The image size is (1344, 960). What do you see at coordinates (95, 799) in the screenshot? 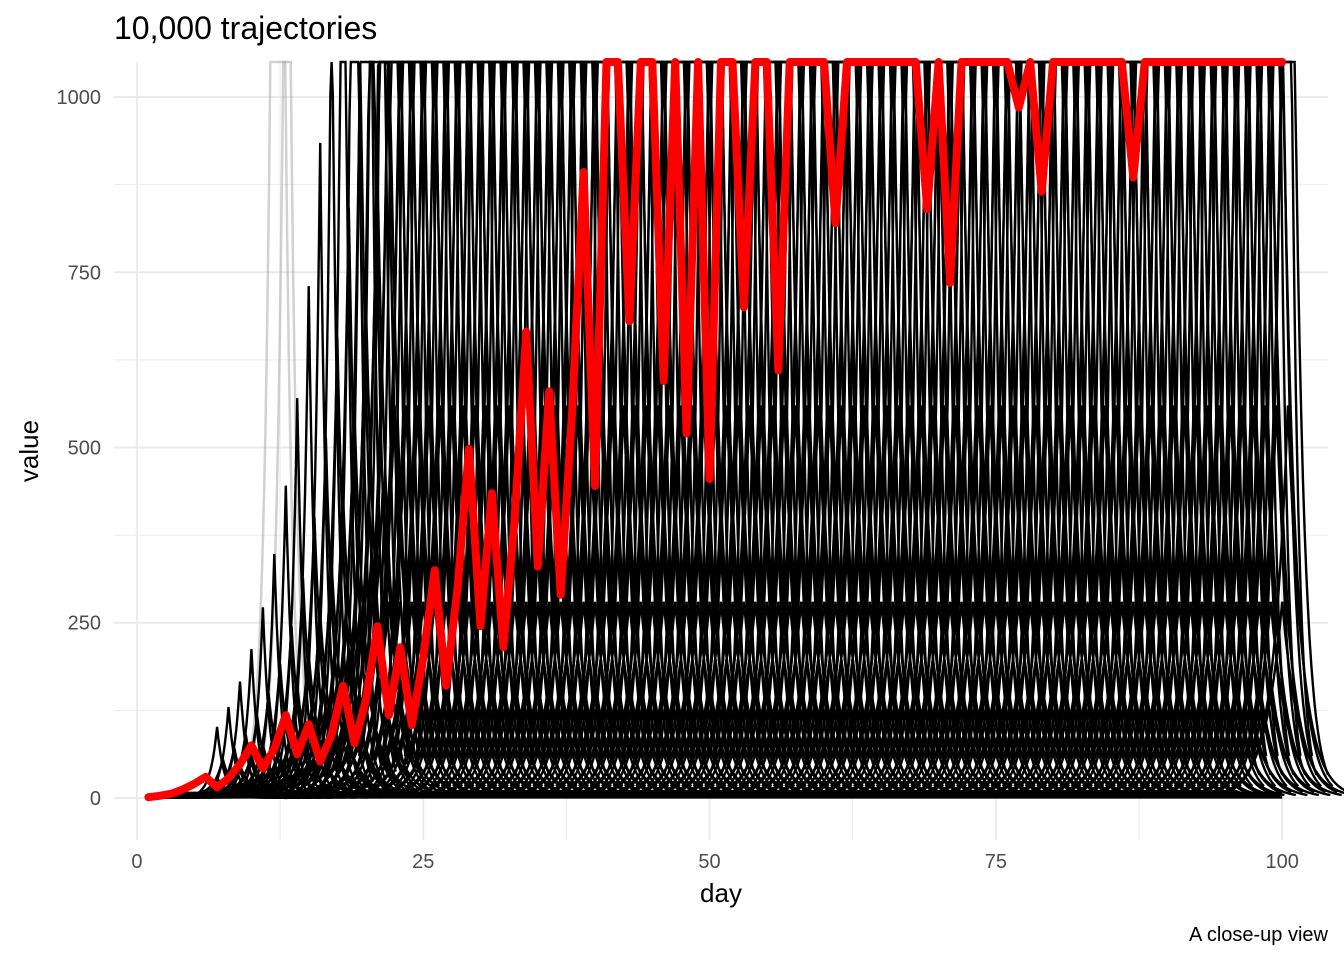
I see `y-tick-label: 0` at bounding box center [95, 799].